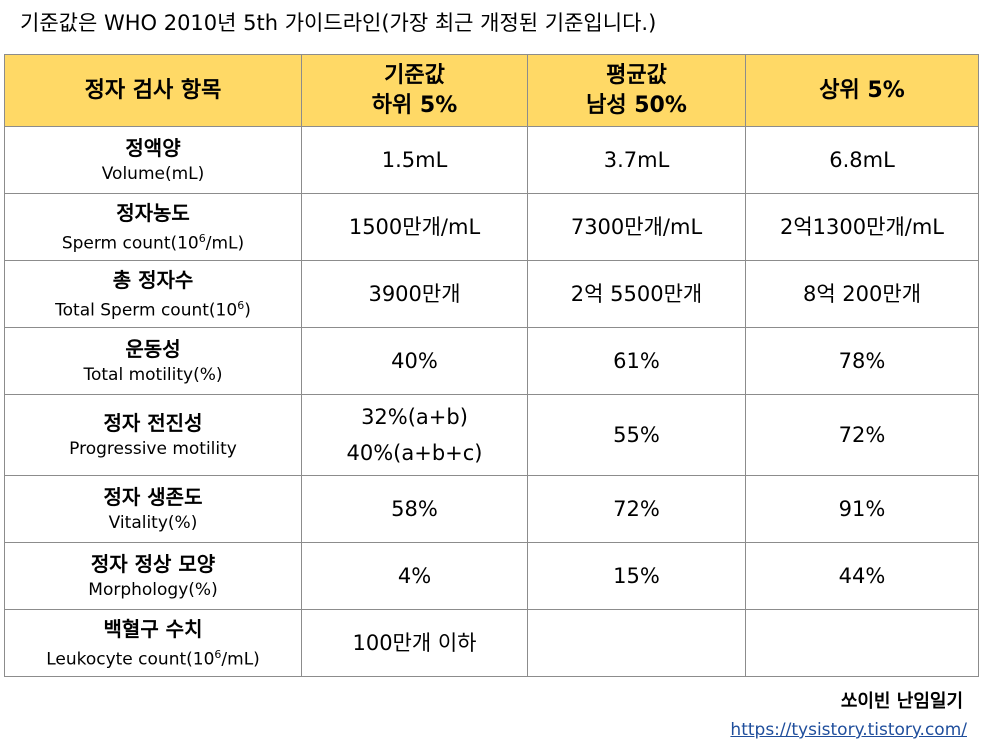 This screenshot has width=981, height=756. I want to click on table-row: 운동성 Total motility(%) 40% 61% 78%, so click(491, 361).